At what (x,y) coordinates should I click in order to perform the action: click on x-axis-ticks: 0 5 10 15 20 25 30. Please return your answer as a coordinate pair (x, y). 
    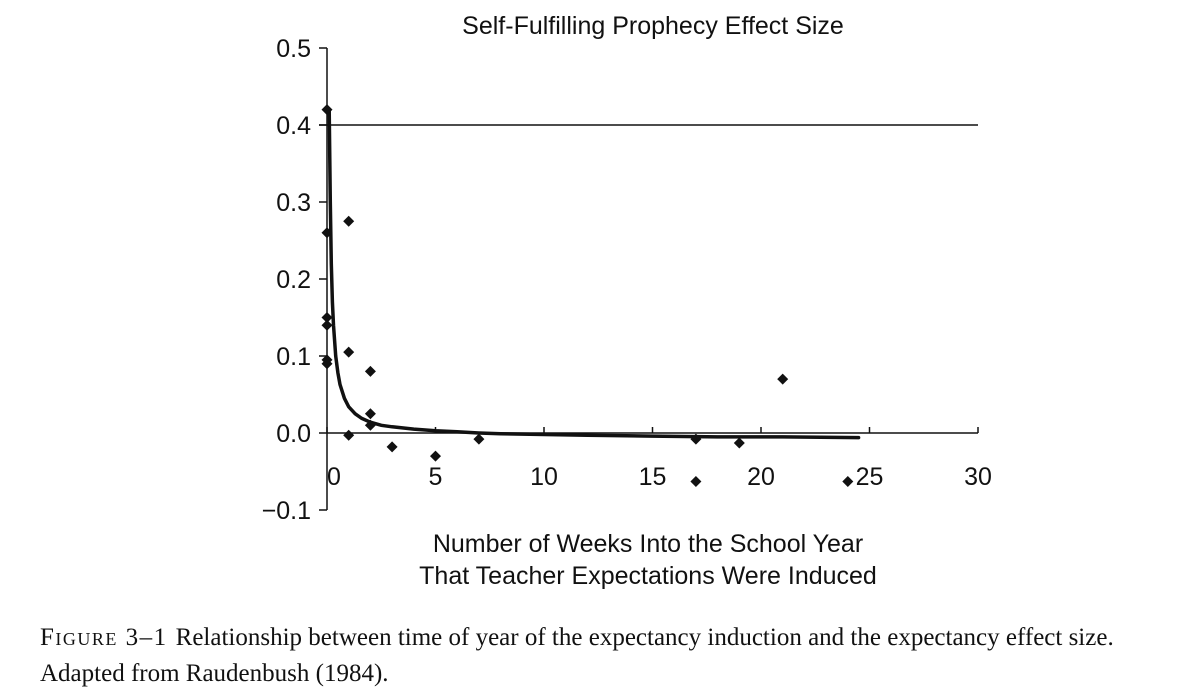
    Looking at the image, I should click on (659, 459).